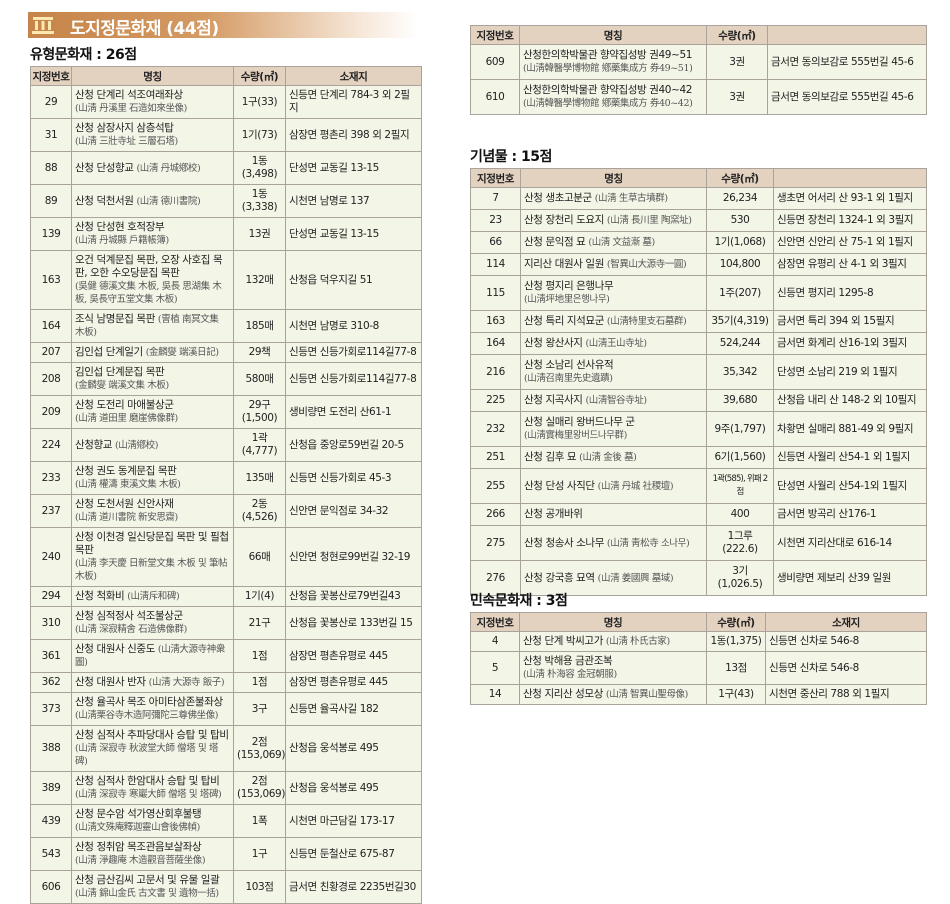 This screenshot has height=904, width=950. What do you see at coordinates (122, 385) in the screenshot?
I see `heritage-name-hanja: (金麟燮 端溪文集 木板)` at bounding box center [122, 385].